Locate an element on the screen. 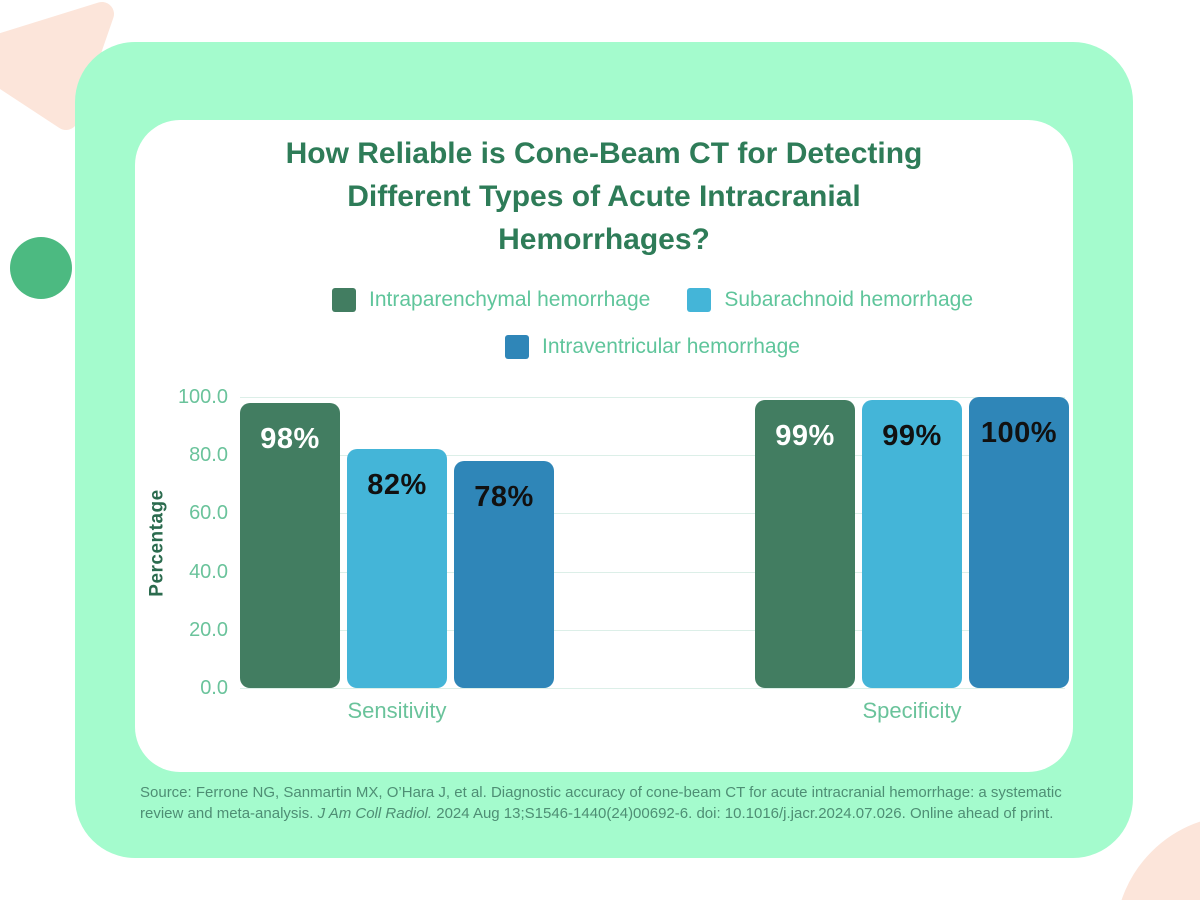  y-tick-label: 100.0 is located at coordinates (202, 397).